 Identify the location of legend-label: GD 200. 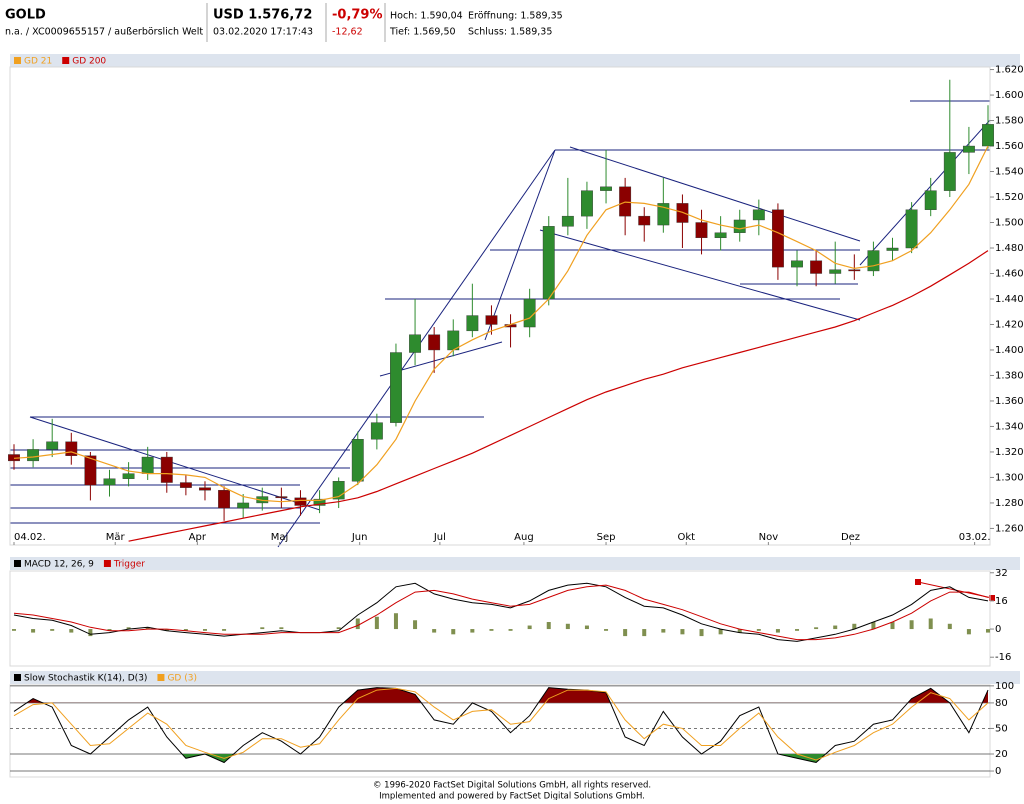
(89, 62).